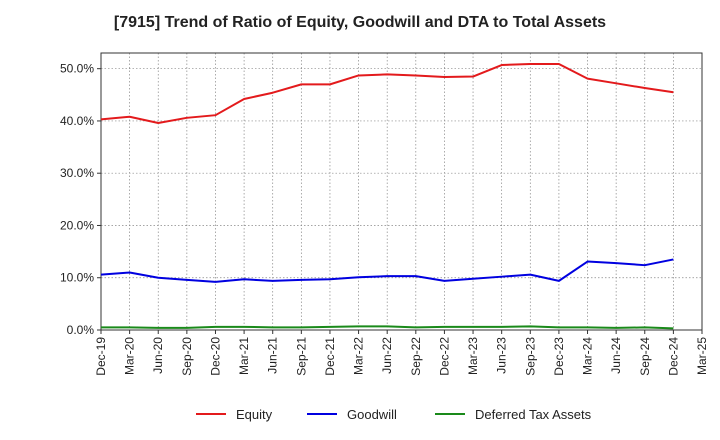 The width and height of the screenshot is (720, 440). Describe the element at coordinates (387, 93) in the screenshot. I see `series-line-equity` at that location.